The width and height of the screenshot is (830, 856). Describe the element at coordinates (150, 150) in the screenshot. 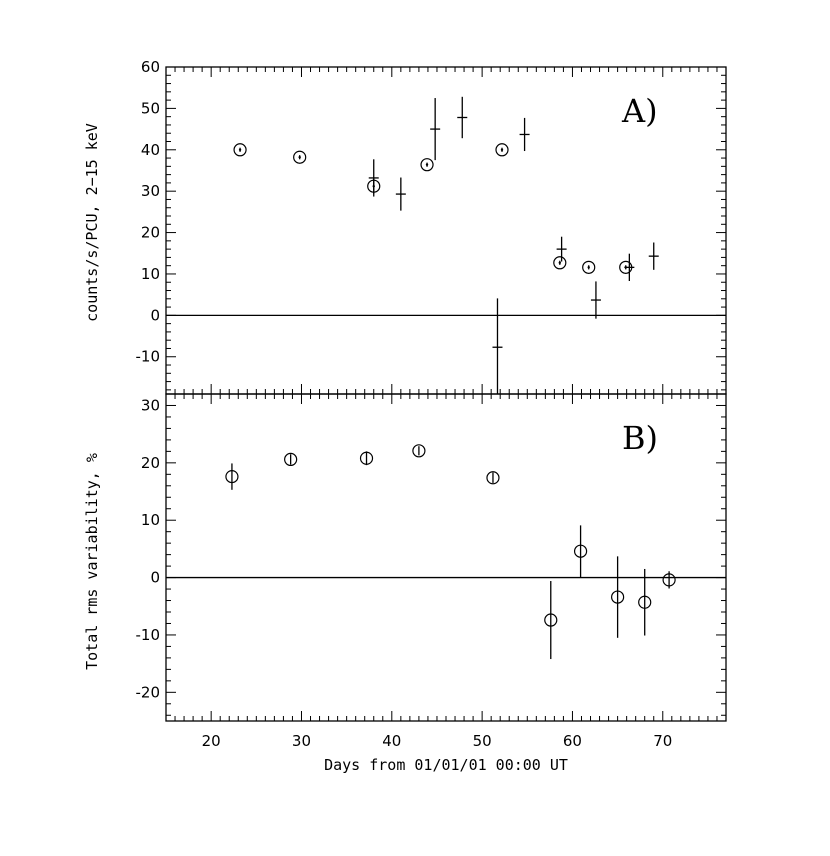

I see `y-tick-label: 40` at that location.